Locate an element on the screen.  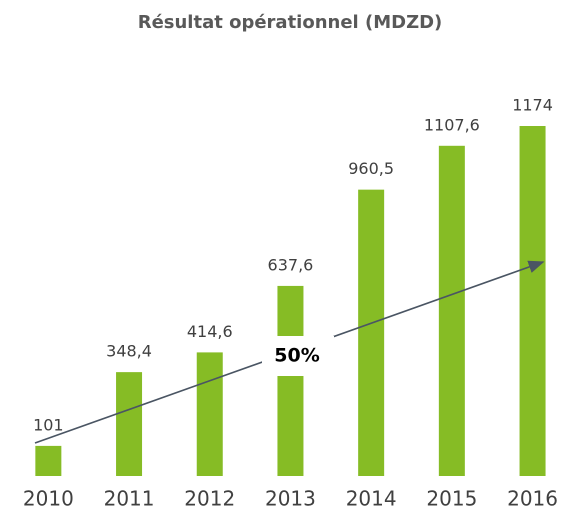
data-label: 101 is located at coordinates (48, 424).